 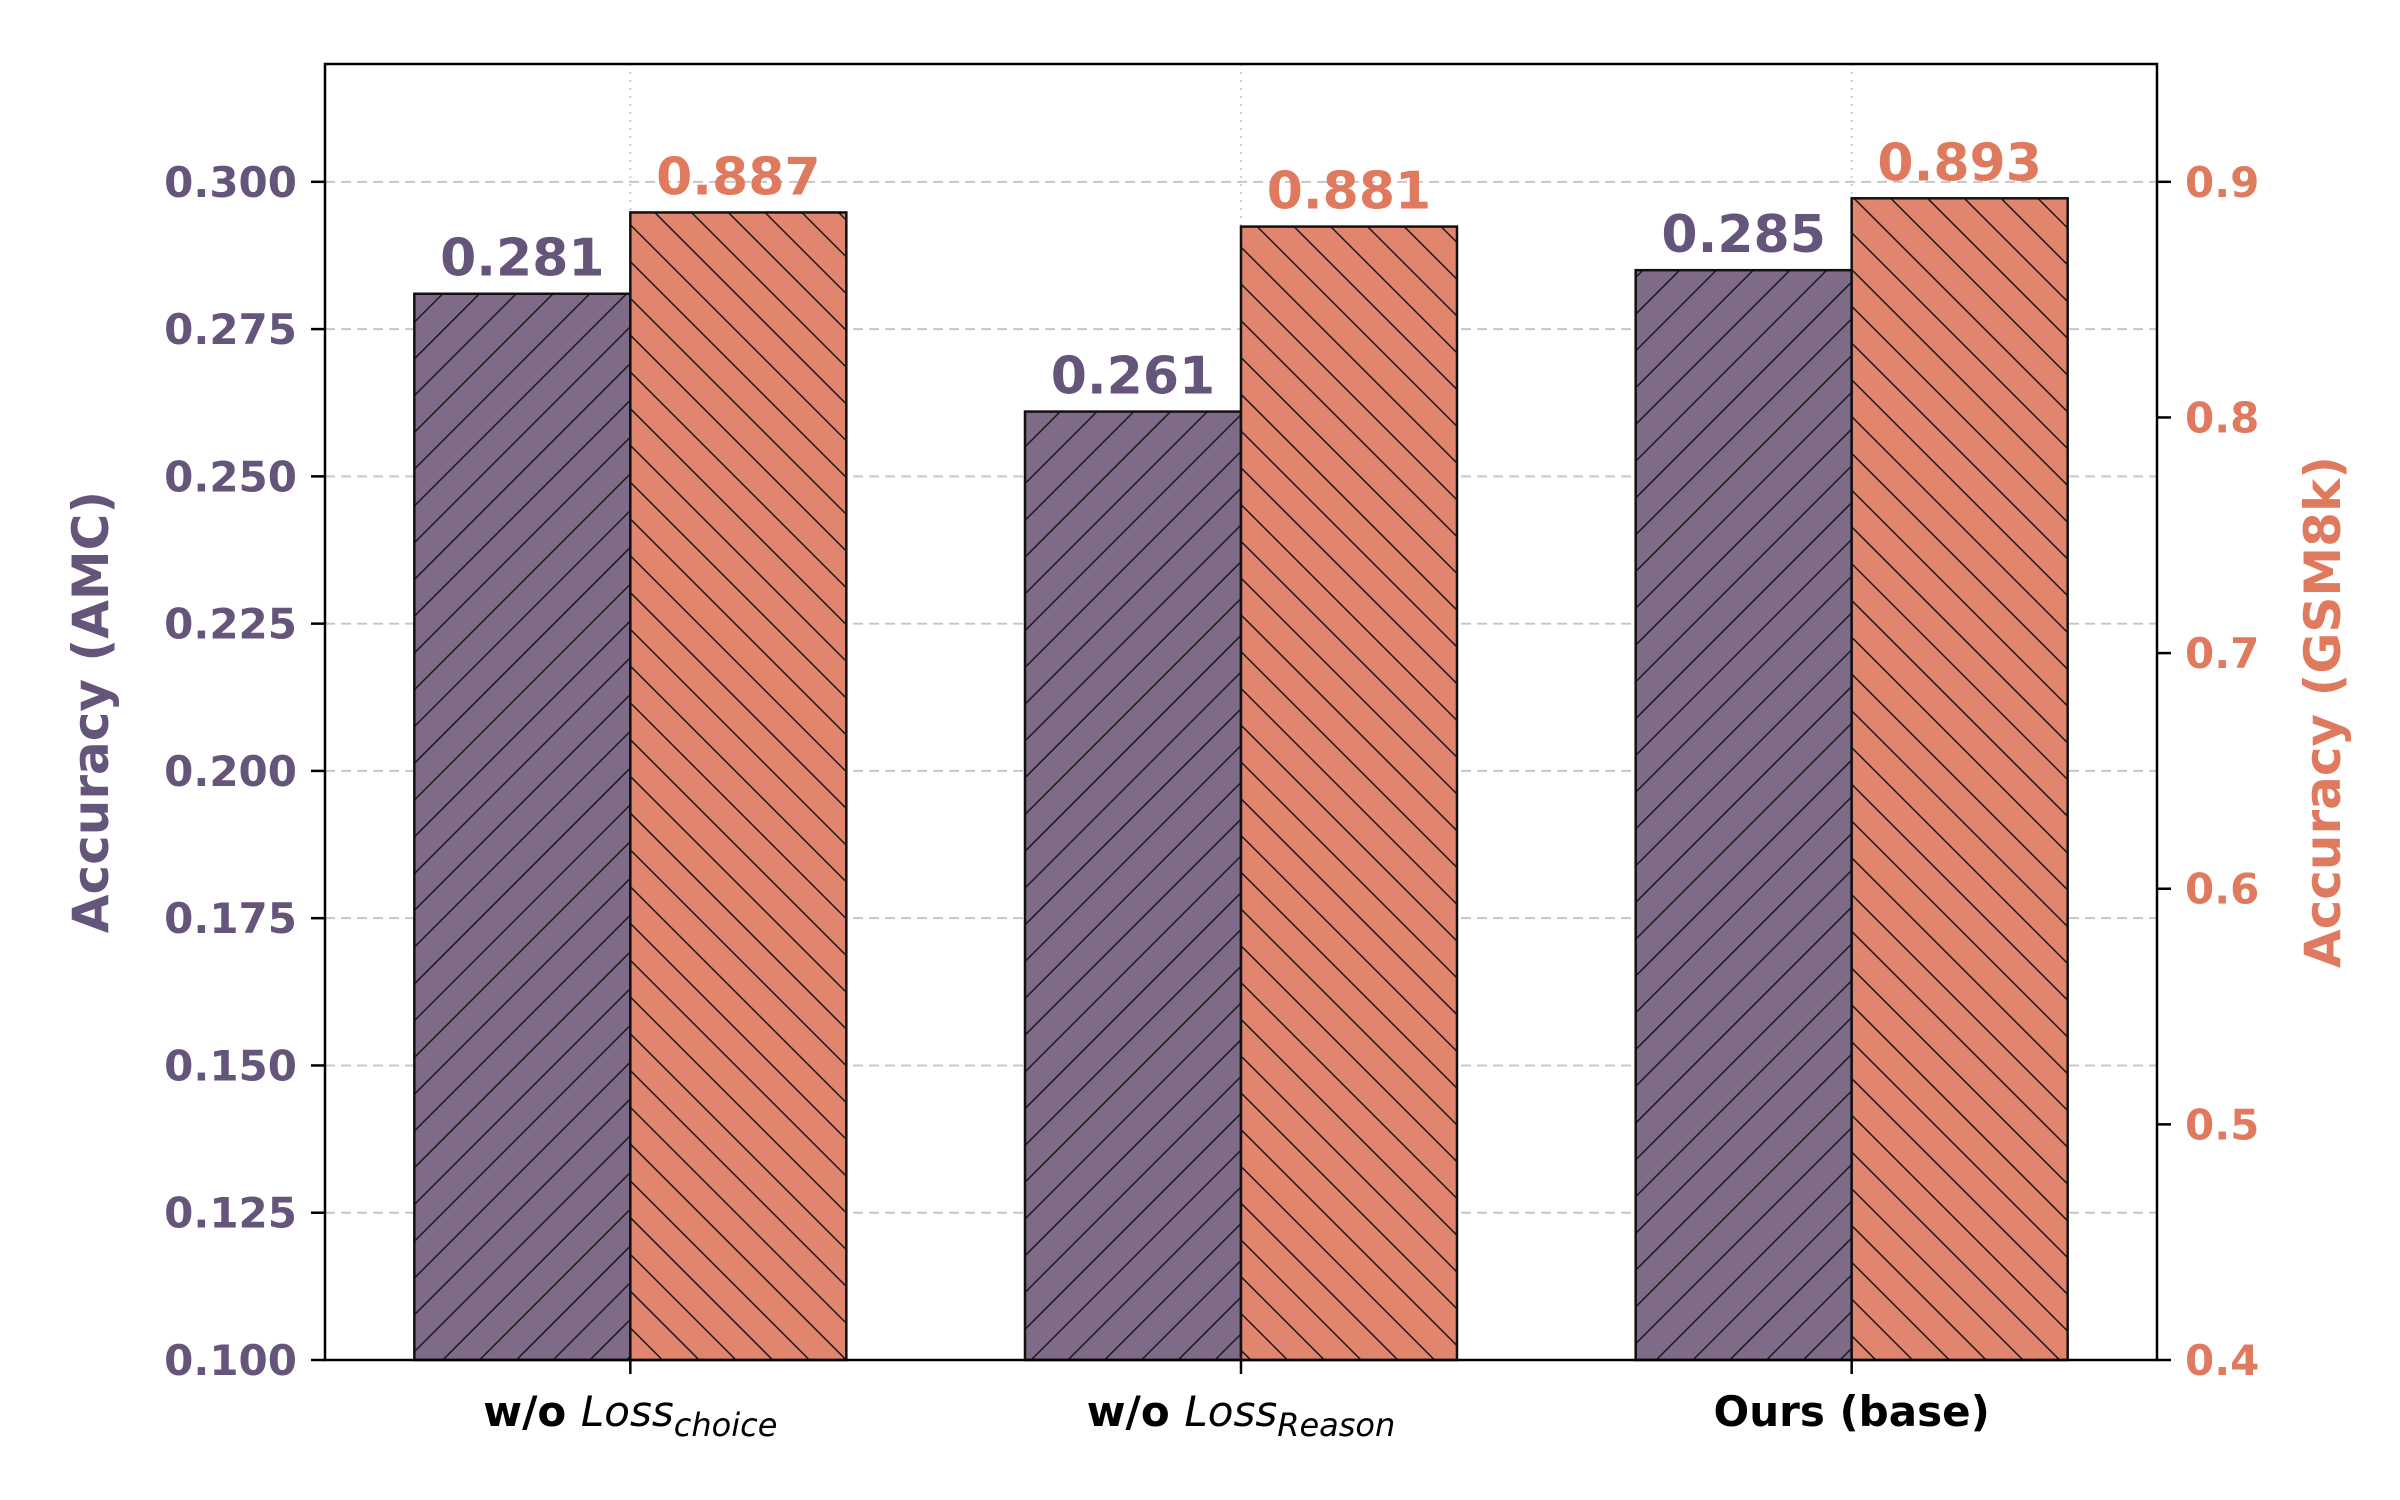 I want to click on left-tick-label: 0.200, so click(x=230, y=771).